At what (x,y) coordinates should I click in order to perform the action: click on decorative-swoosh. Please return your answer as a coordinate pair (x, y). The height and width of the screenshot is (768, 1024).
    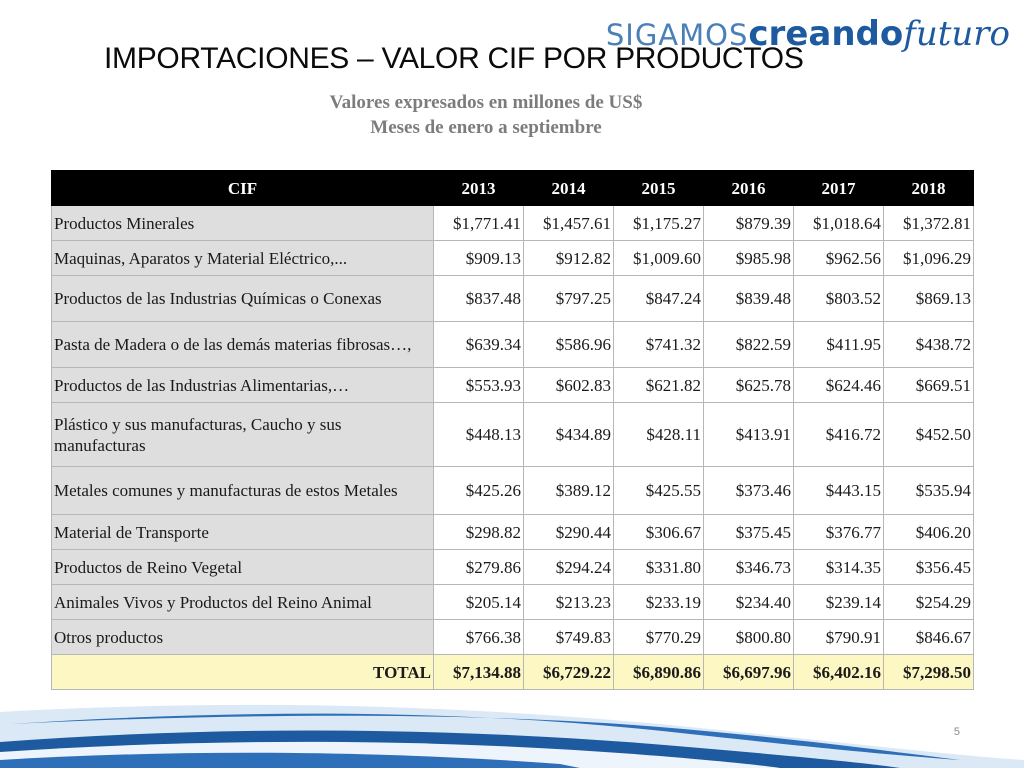
    Looking at the image, I should click on (512, 736).